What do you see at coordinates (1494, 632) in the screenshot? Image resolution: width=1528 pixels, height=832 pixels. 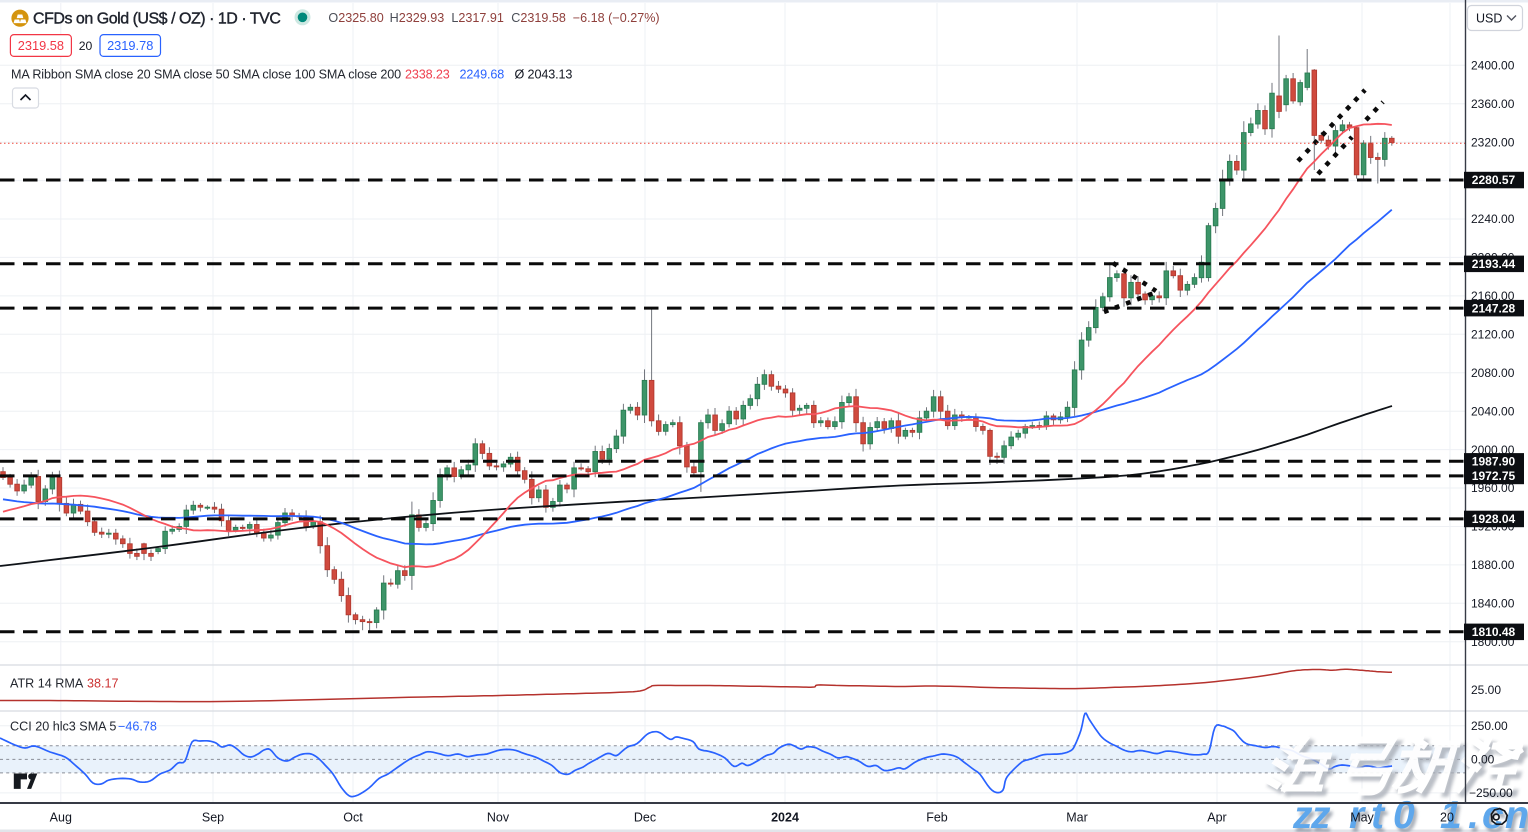 I see `svg-text: 1810.48` at bounding box center [1494, 632].